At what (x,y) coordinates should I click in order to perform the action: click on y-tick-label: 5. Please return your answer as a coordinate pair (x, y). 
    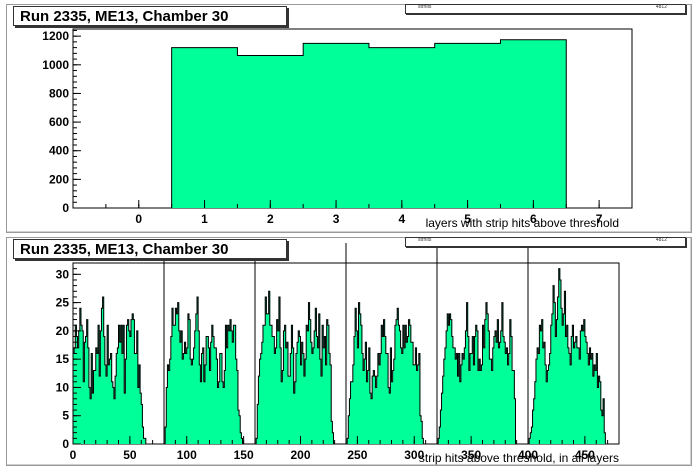
    Looking at the image, I should click on (65, 416).